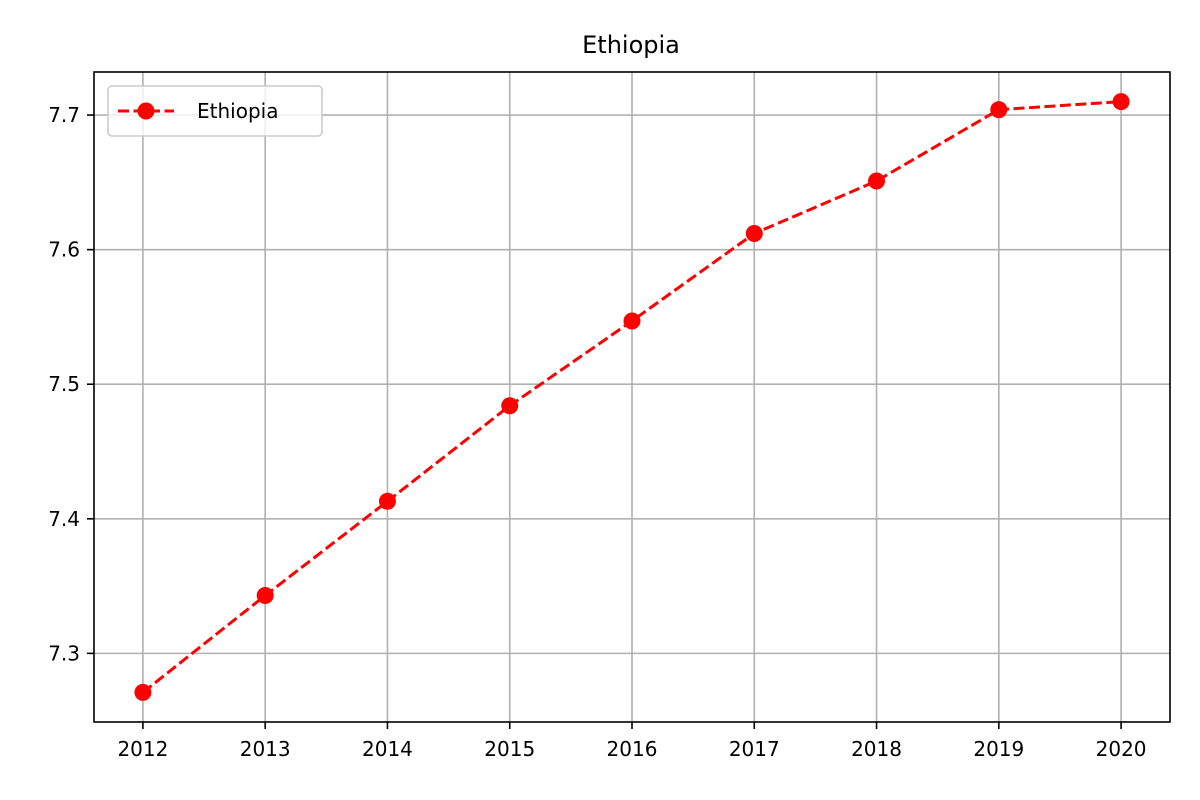 The width and height of the screenshot is (1200, 800). What do you see at coordinates (631, 45) in the screenshot?
I see `chart-title: Ethiopia` at bounding box center [631, 45].